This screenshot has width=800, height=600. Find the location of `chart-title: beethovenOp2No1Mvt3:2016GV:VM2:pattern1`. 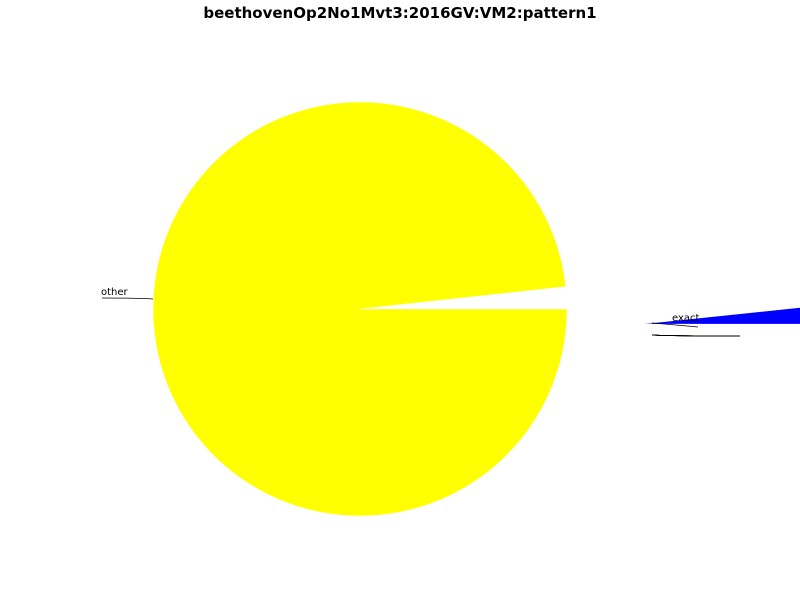

chart-title: beethovenOp2No1Mvt3:2016GV:VM2:pattern1 is located at coordinates (400, 13).